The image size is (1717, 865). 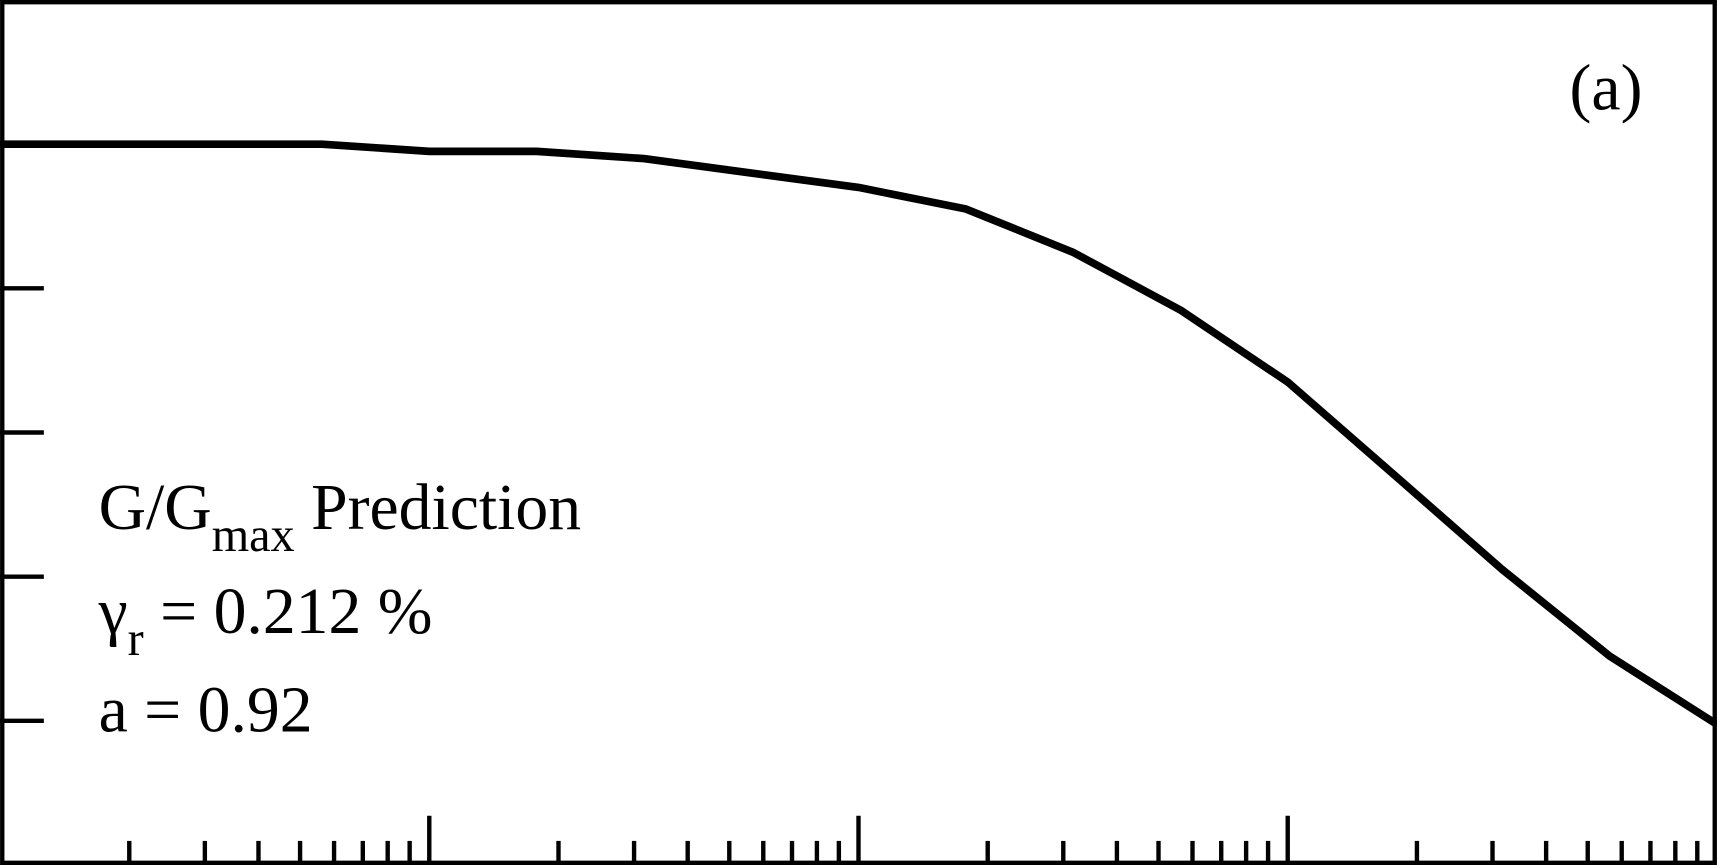 What do you see at coordinates (253, 535) in the screenshot?
I see `annotation-subscript: max` at bounding box center [253, 535].